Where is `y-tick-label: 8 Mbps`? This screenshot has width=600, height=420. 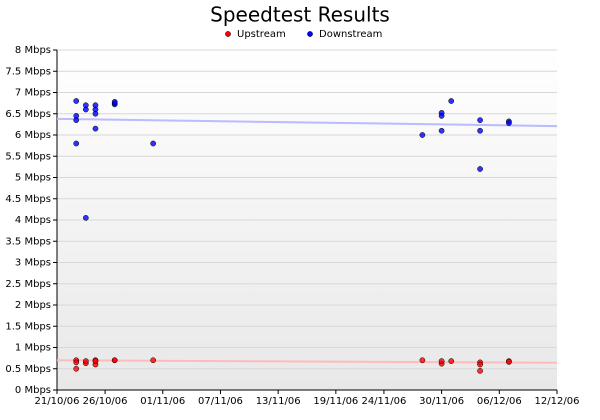 y-tick-label: 8 Mbps is located at coordinates (33, 50).